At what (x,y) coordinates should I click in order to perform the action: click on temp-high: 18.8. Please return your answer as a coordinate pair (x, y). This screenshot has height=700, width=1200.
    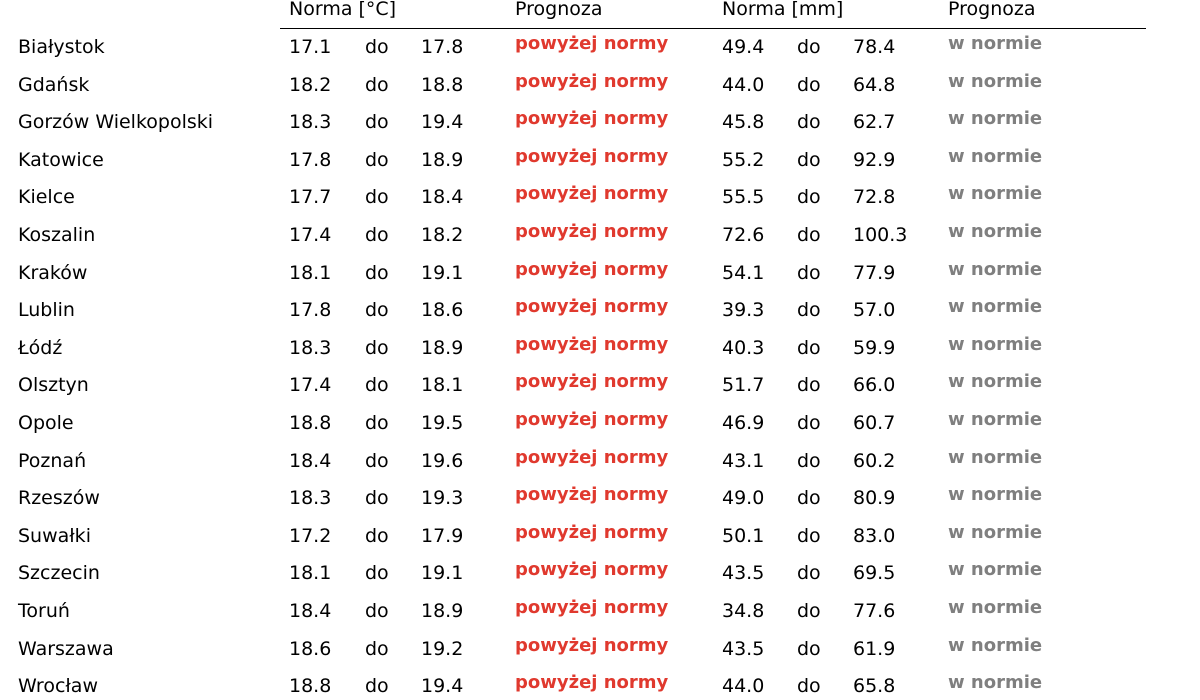
    Looking at the image, I should click on (442, 84).